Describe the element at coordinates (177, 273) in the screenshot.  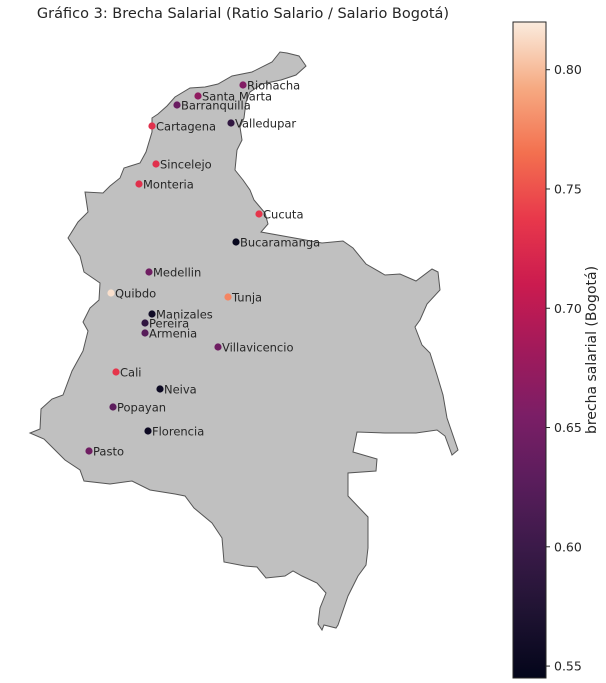
I see `city-label: Medellin` at that location.